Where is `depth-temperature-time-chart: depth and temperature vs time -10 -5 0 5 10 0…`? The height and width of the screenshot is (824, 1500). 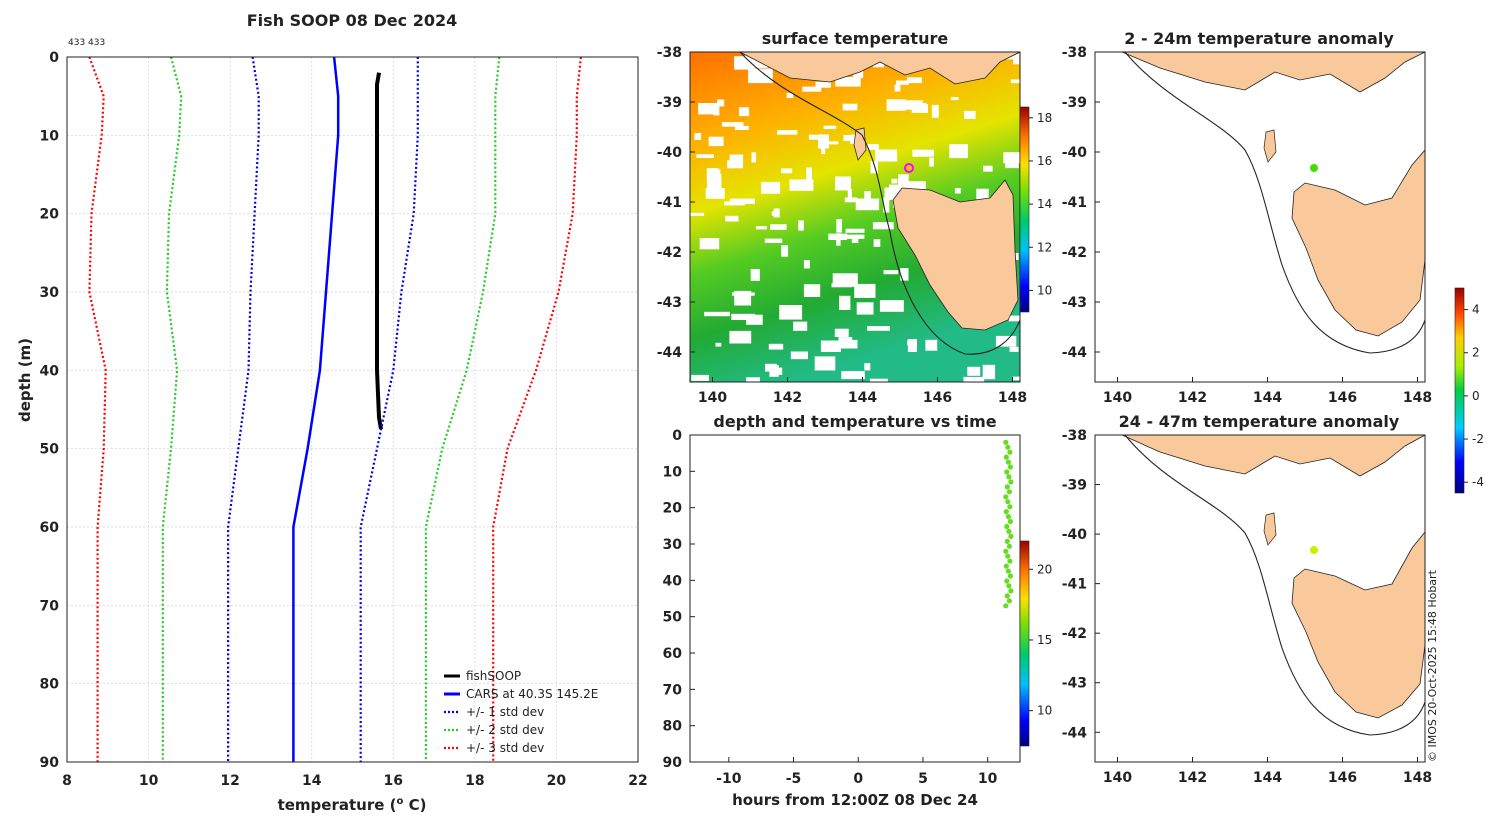 depth-temperature-time-chart: depth and temperature vs time -10 -5 0 5 10 0… is located at coordinates (858, 610).